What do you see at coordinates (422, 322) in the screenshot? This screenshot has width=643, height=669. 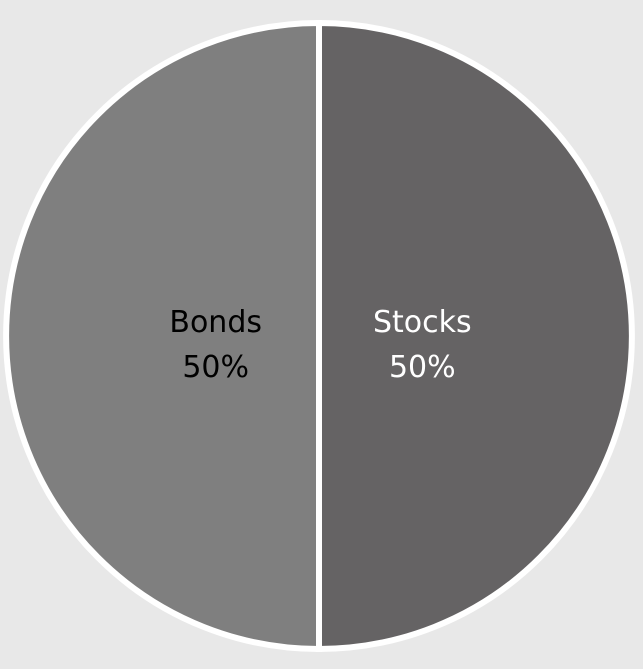 I see `slice-label-stocks: Stocks` at bounding box center [422, 322].